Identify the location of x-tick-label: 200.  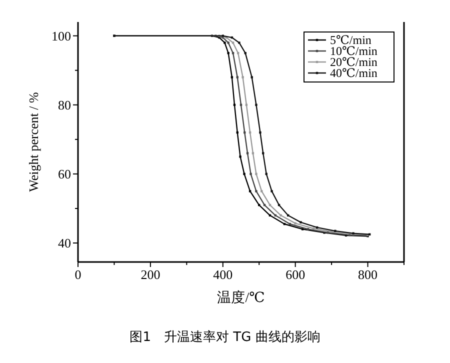
(150, 274).